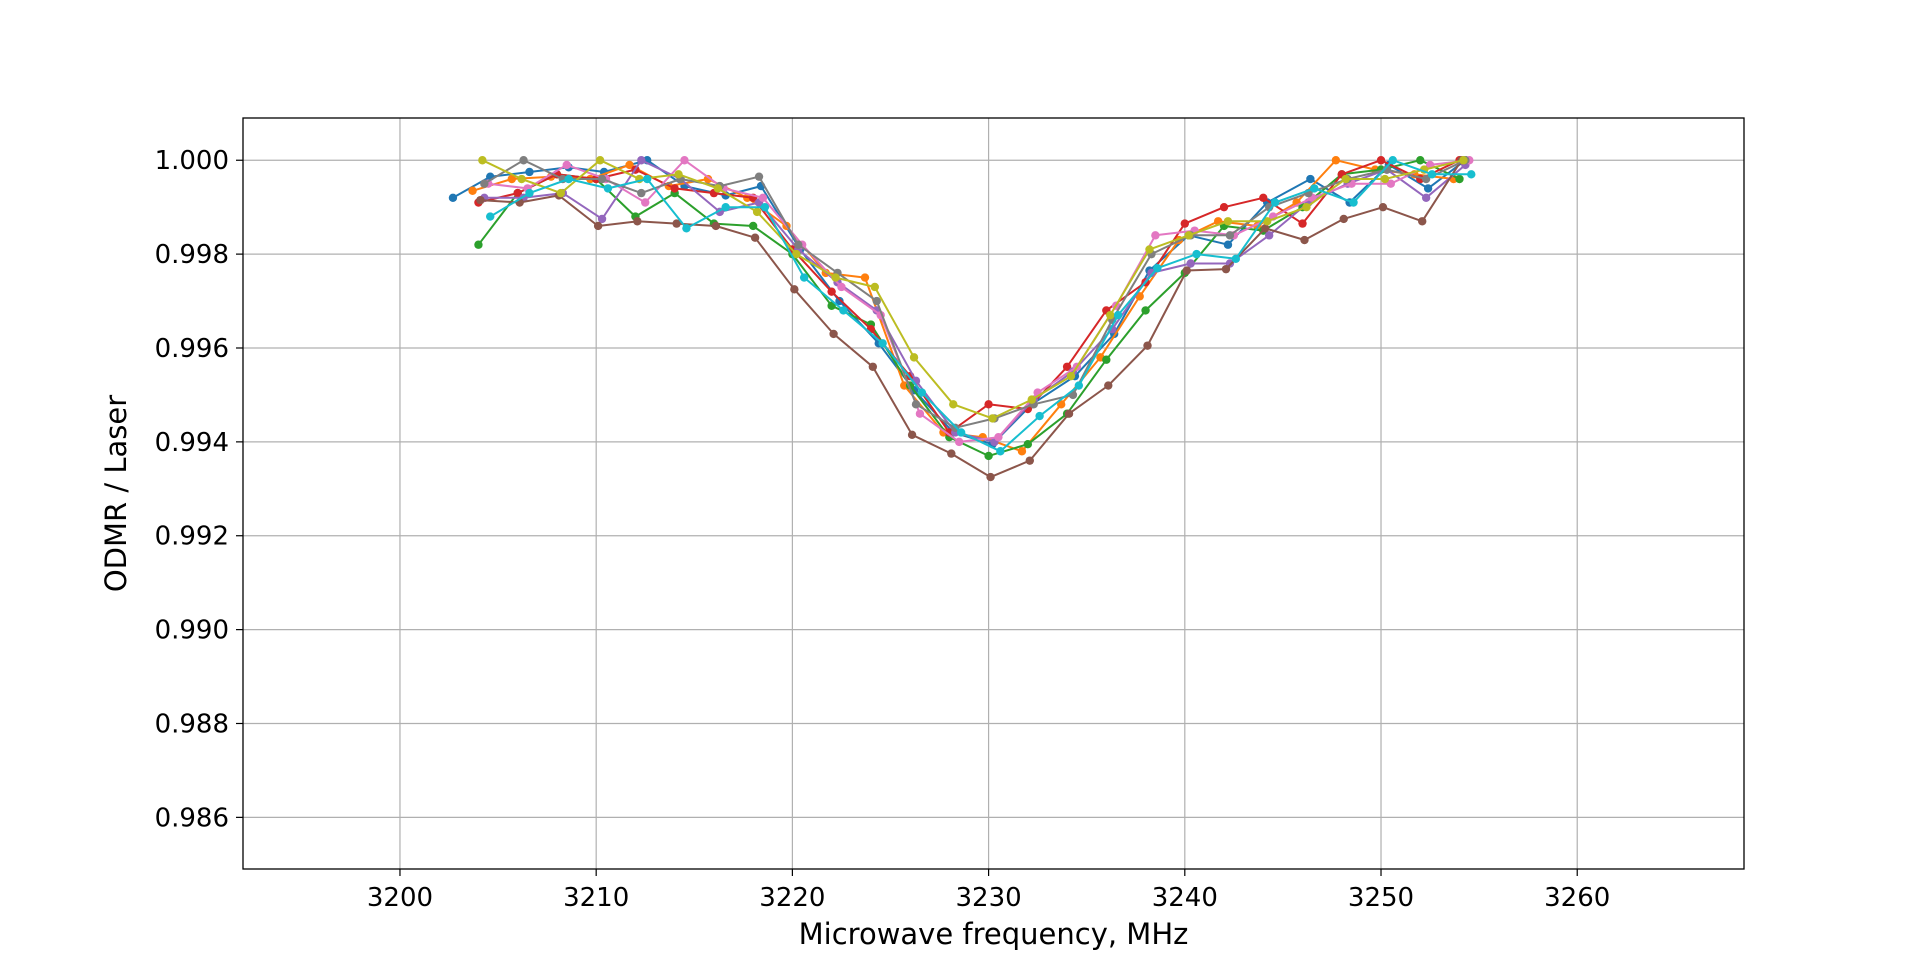 The width and height of the screenshot is (1920, 975). I want to click on x-tick-label: 3200, so click(400, 898).